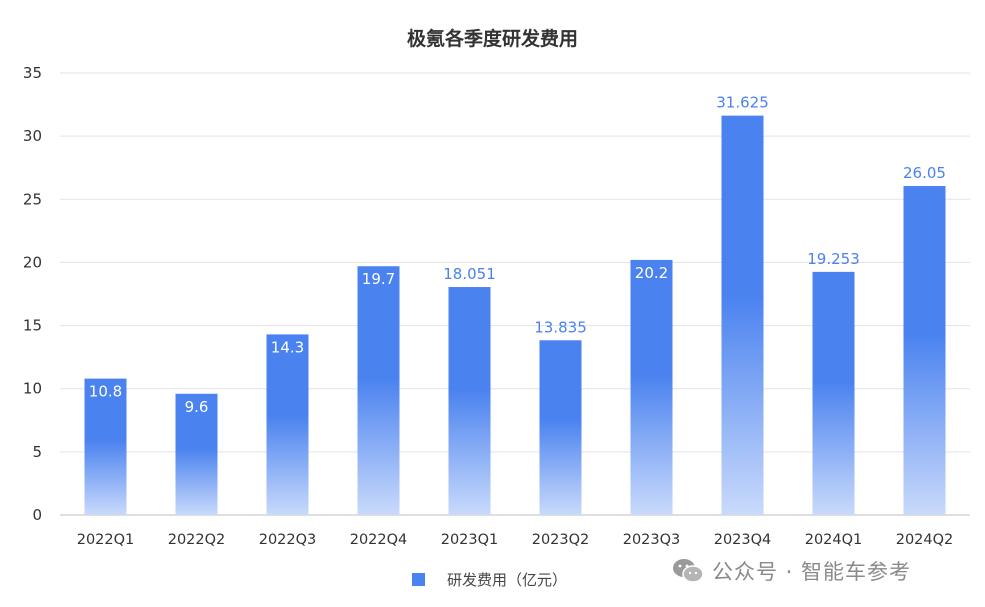  What do you see at coordinates (743, 540) in the screenshot?
I see `x-tick-label: 2023Q4` at bounding box center [743, 540].